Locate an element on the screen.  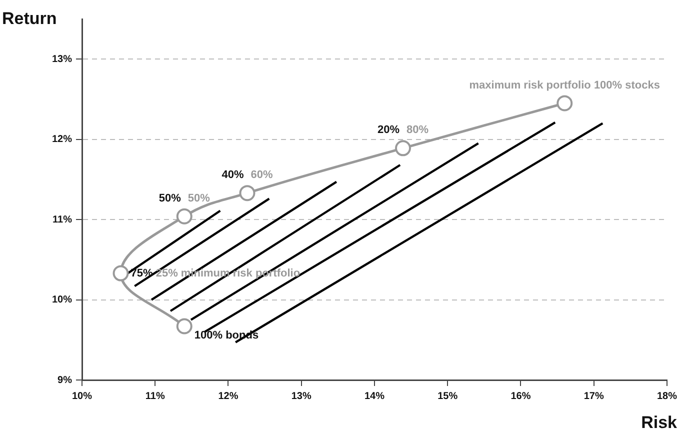
annotation: 40% is located at coordinates (233, 175).